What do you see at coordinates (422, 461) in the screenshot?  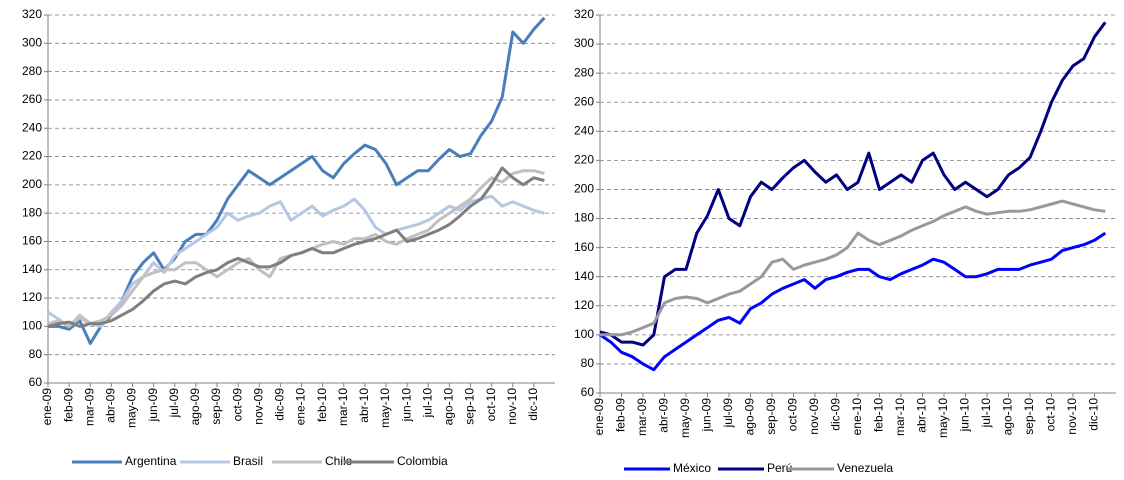 I see `legend-label: Colombia` at bounding box center [422, 461].